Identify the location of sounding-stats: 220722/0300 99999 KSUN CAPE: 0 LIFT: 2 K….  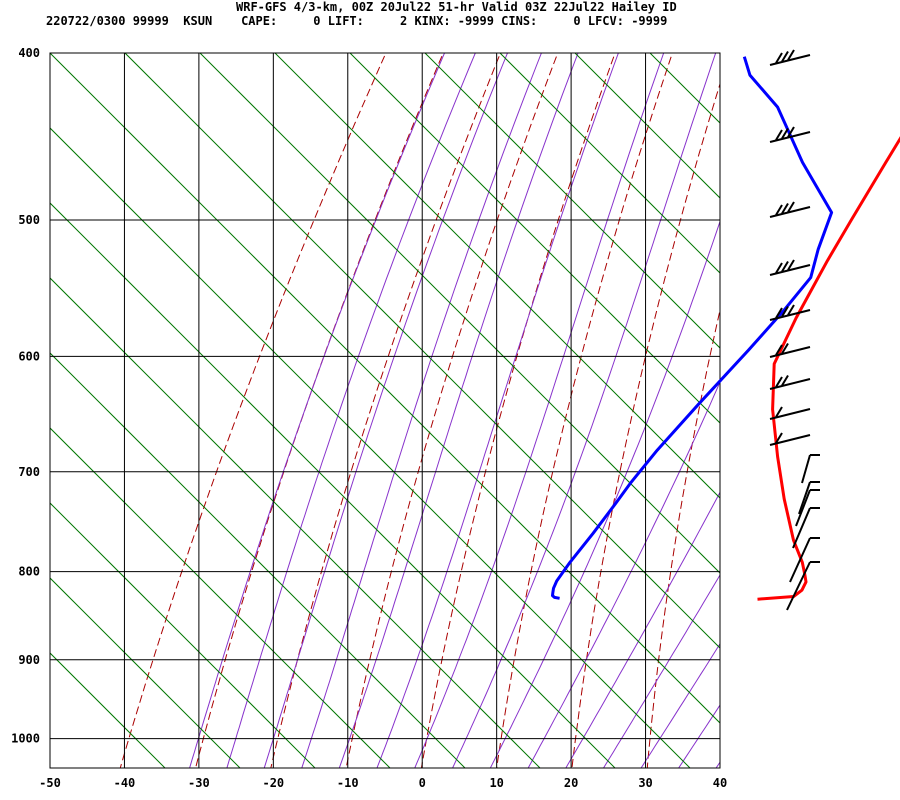
(357, 21).